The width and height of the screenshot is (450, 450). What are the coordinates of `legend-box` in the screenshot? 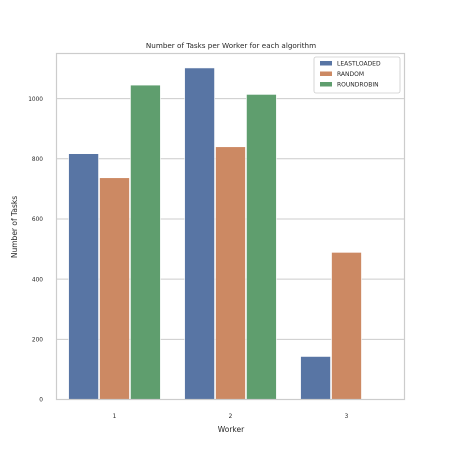 It's located at (357, 75).